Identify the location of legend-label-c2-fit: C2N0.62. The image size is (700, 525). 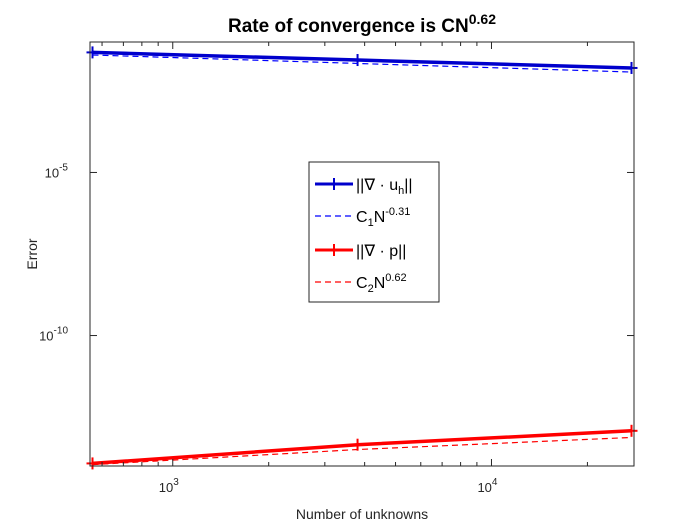
(381, 283).